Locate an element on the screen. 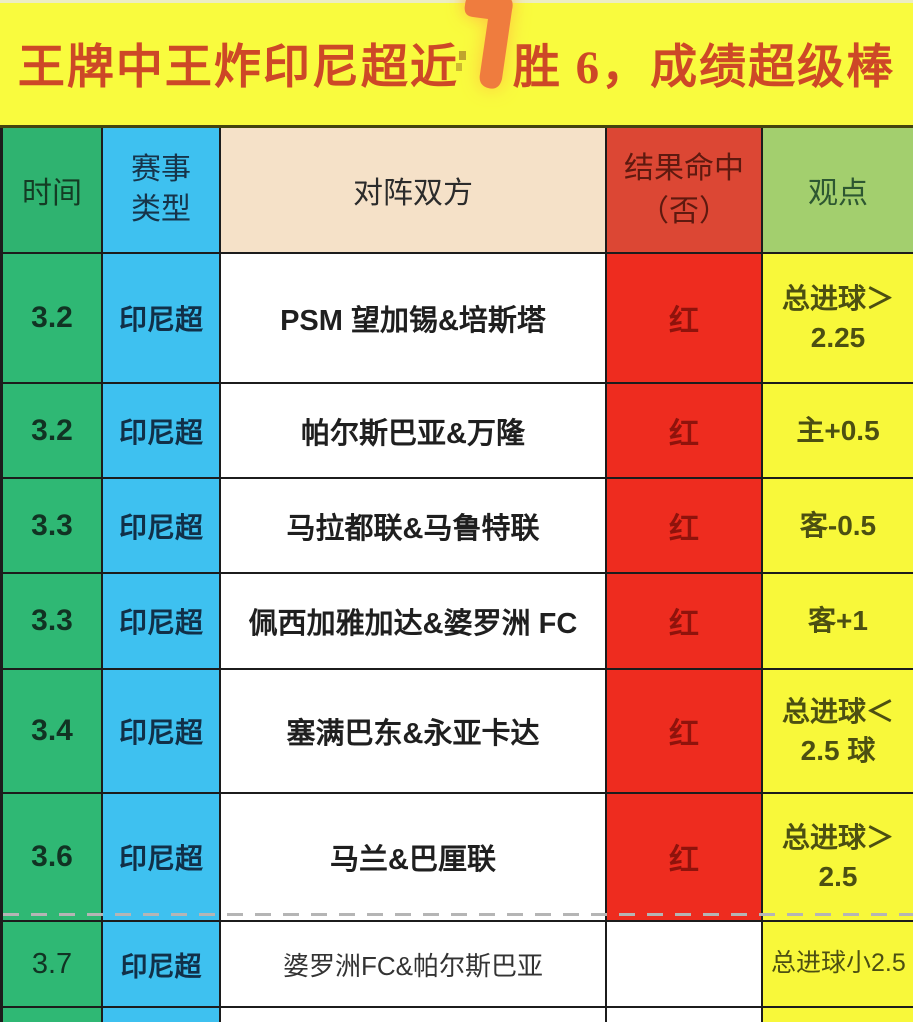 The width and height of the screenshot is (913, 1024). cell-view: 总进球＞2.25 is located at coordinates (838, 319).